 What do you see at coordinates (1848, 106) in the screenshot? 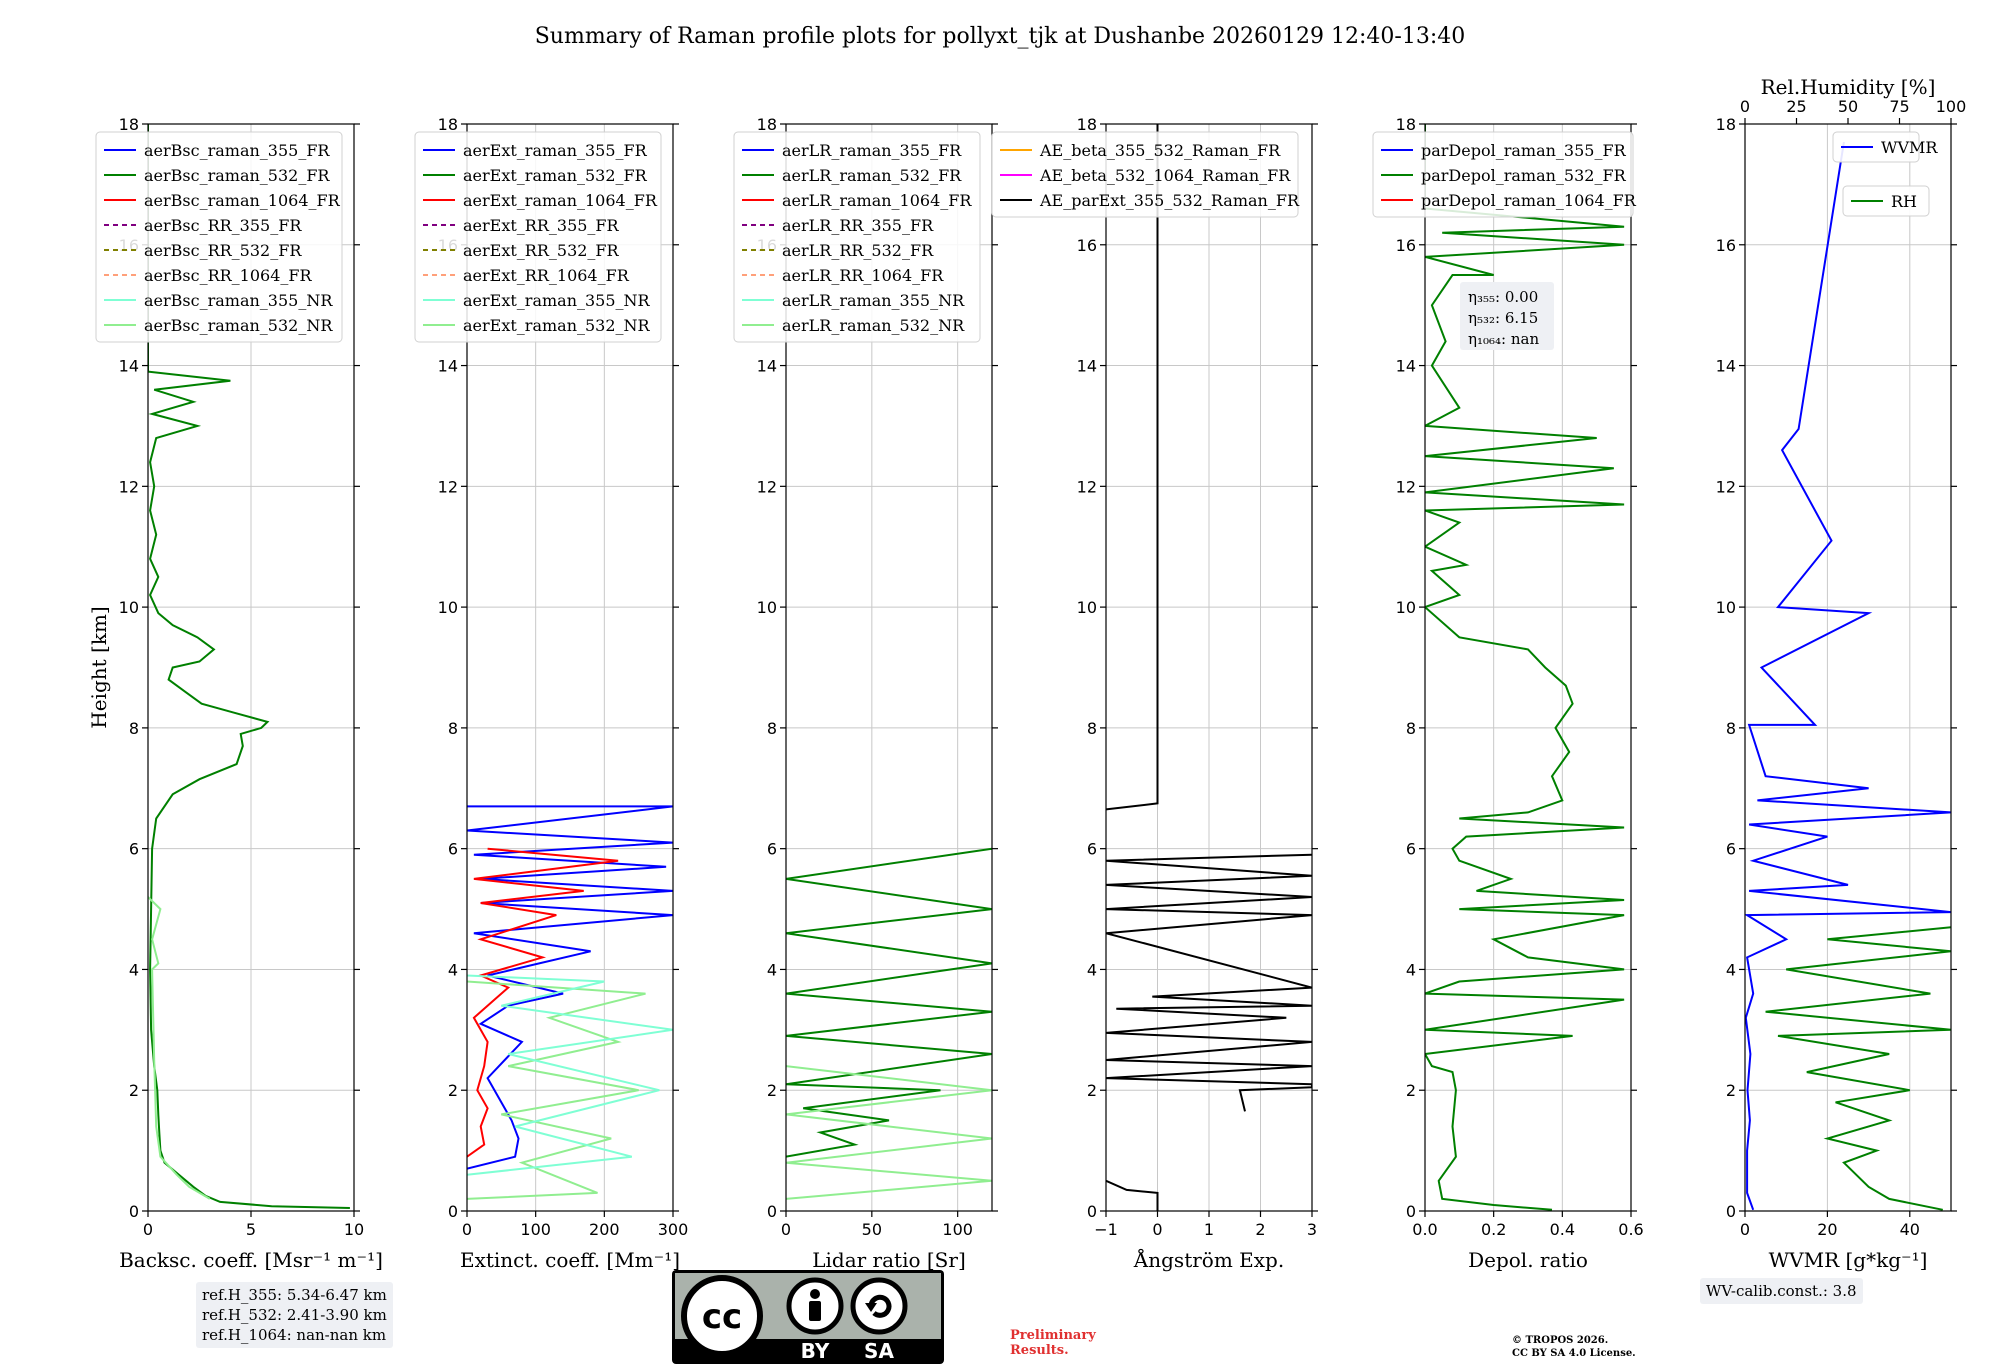
I see `wv-top-xtick-label: 50` at bounding box center [1848, 106].